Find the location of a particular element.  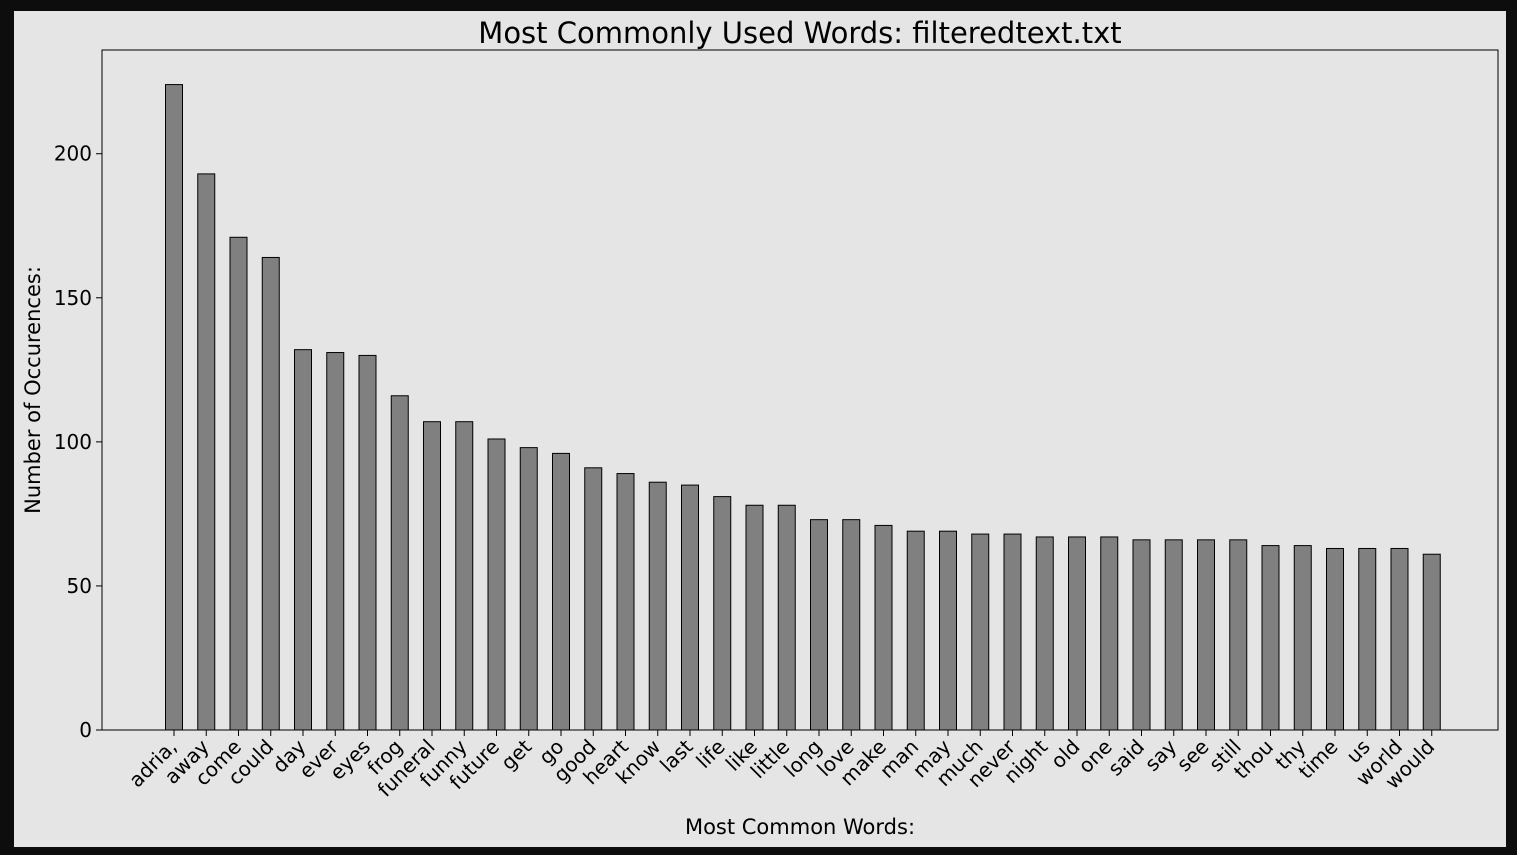

bar-could is located at coordinates (270, 493).